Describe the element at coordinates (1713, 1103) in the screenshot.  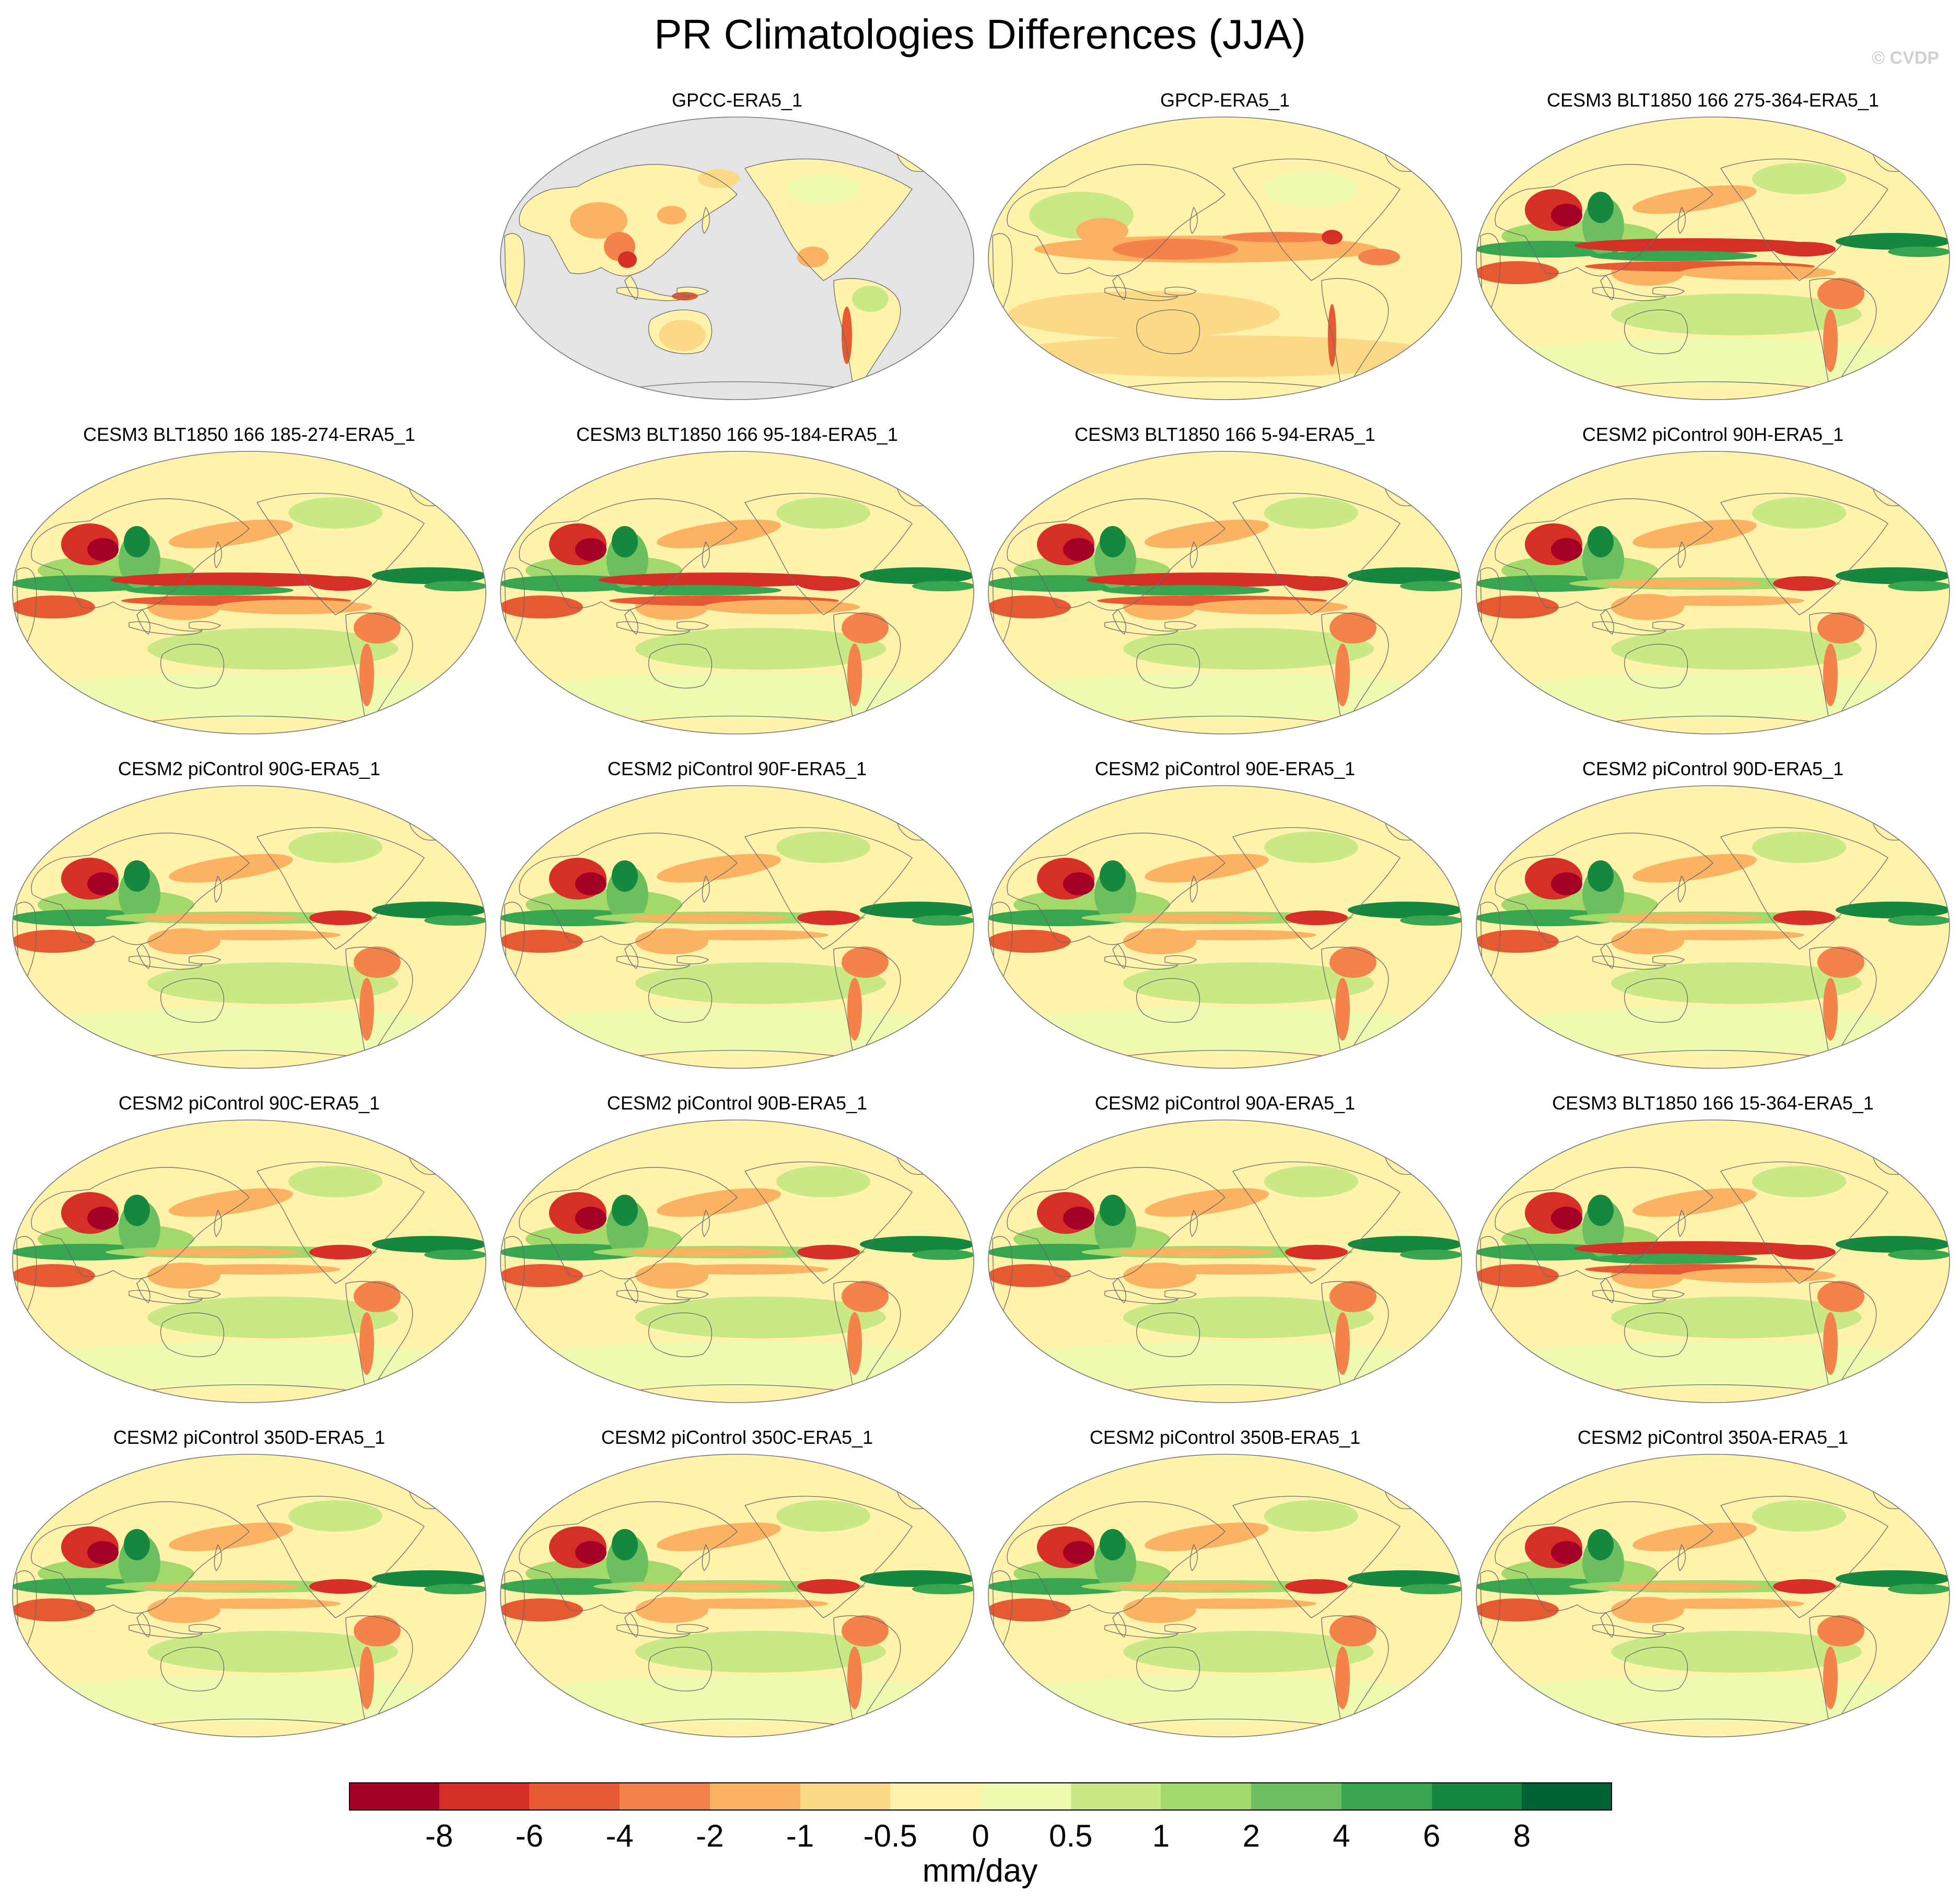
I see `panel-title: CESM3 BLT1850 166 15-364-ERA5_1` at that location.